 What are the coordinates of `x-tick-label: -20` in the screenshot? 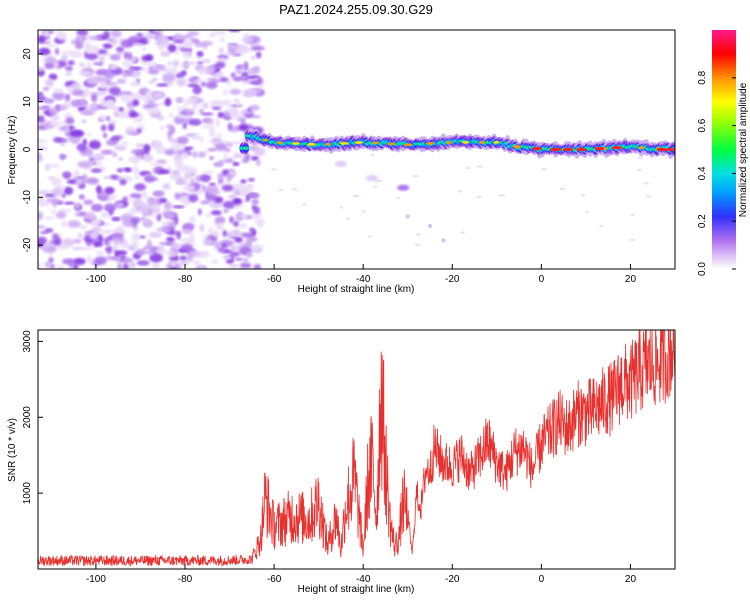 It's located at (452, 279).